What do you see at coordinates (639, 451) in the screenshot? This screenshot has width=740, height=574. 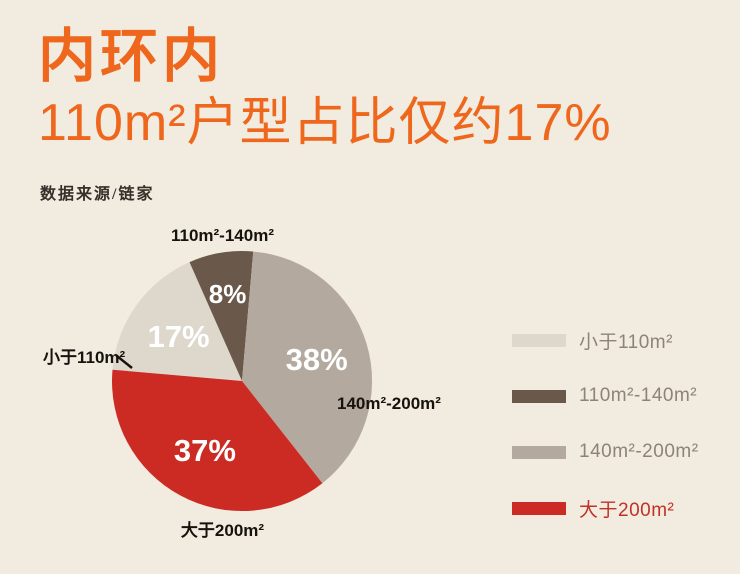 I see `legend-label: 140m²-200m²` at bounding box center [639, 451].